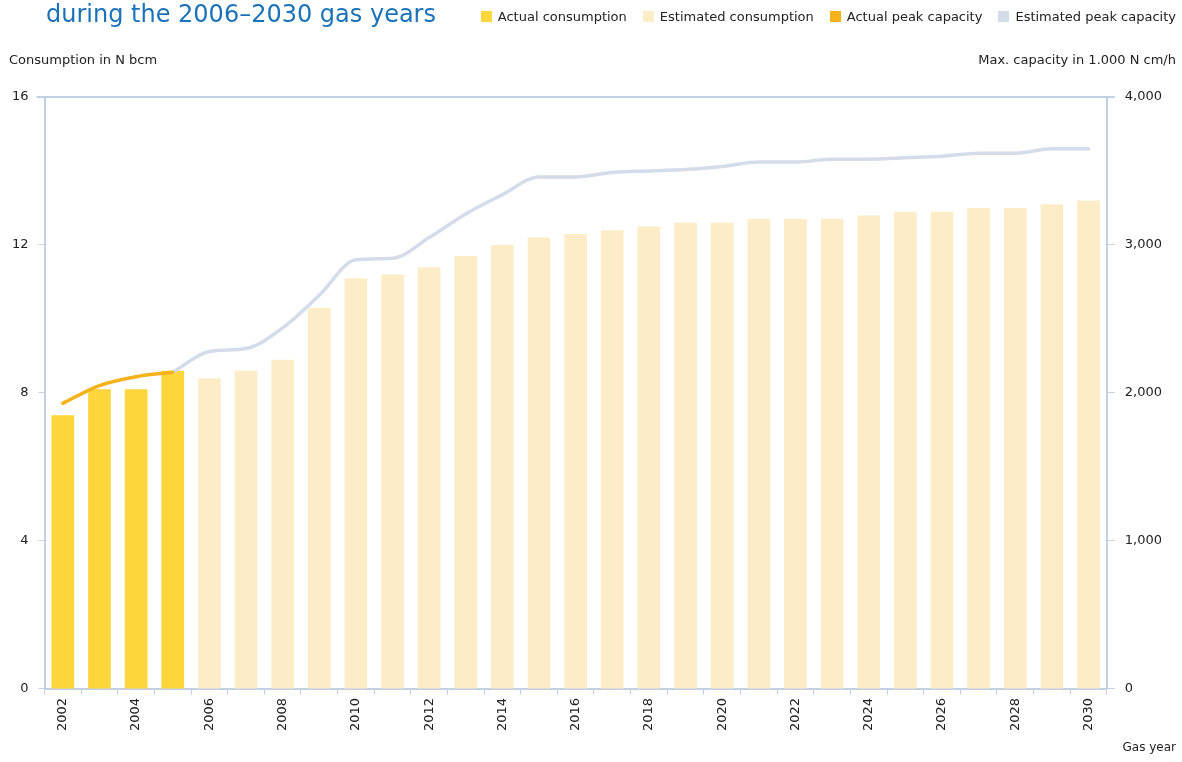 Image resolution: width=1182 pixels, height=762 pixels. Describe the element at coordinates (20, 244) in the screenshot. I see `y-tick-label: 12` at that location.